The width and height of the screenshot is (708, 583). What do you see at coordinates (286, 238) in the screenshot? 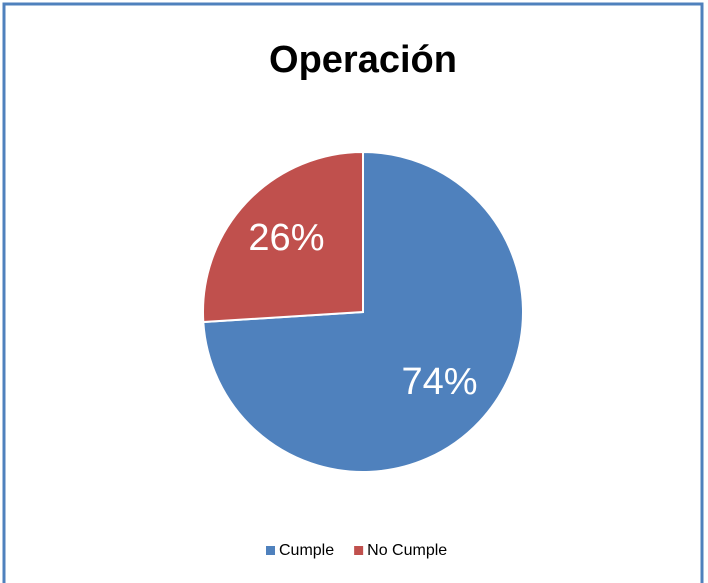
I see `data-label: 26%` at bounding box center [286, 238].